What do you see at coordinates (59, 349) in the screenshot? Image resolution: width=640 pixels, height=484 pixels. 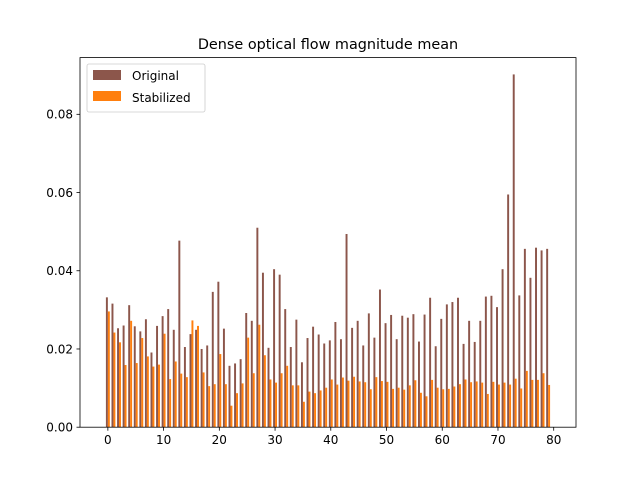 I see `y-tick-label-1: 0.02` at bounding box center [59, 349].